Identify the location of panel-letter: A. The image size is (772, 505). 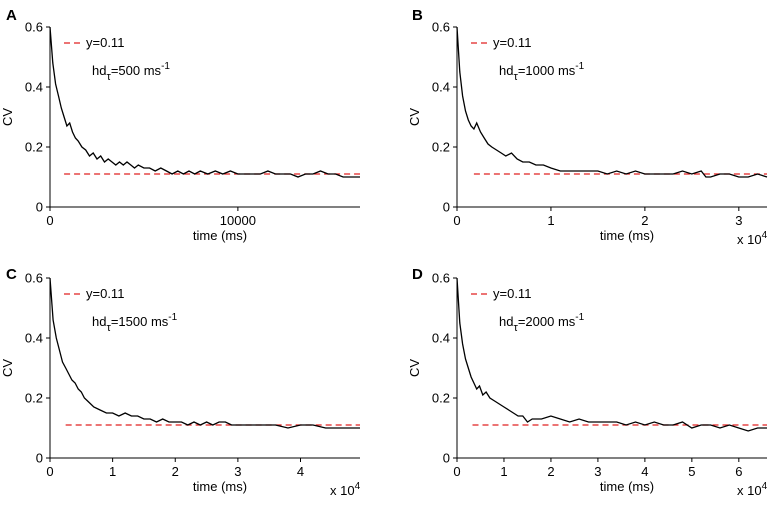
(11, 15).